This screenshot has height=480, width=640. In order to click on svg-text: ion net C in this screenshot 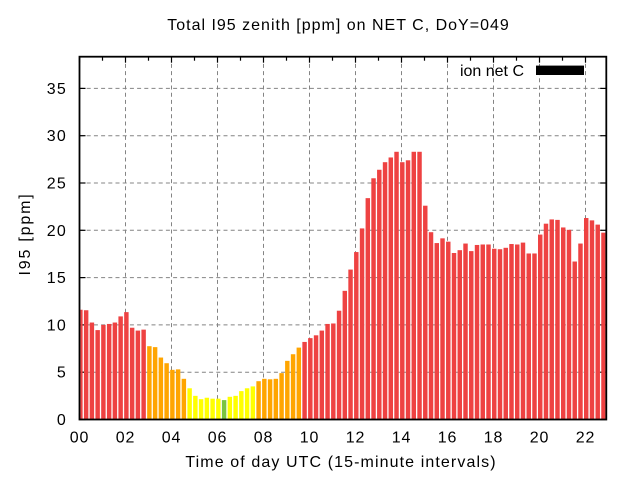, I will do `click(492, 71)`.